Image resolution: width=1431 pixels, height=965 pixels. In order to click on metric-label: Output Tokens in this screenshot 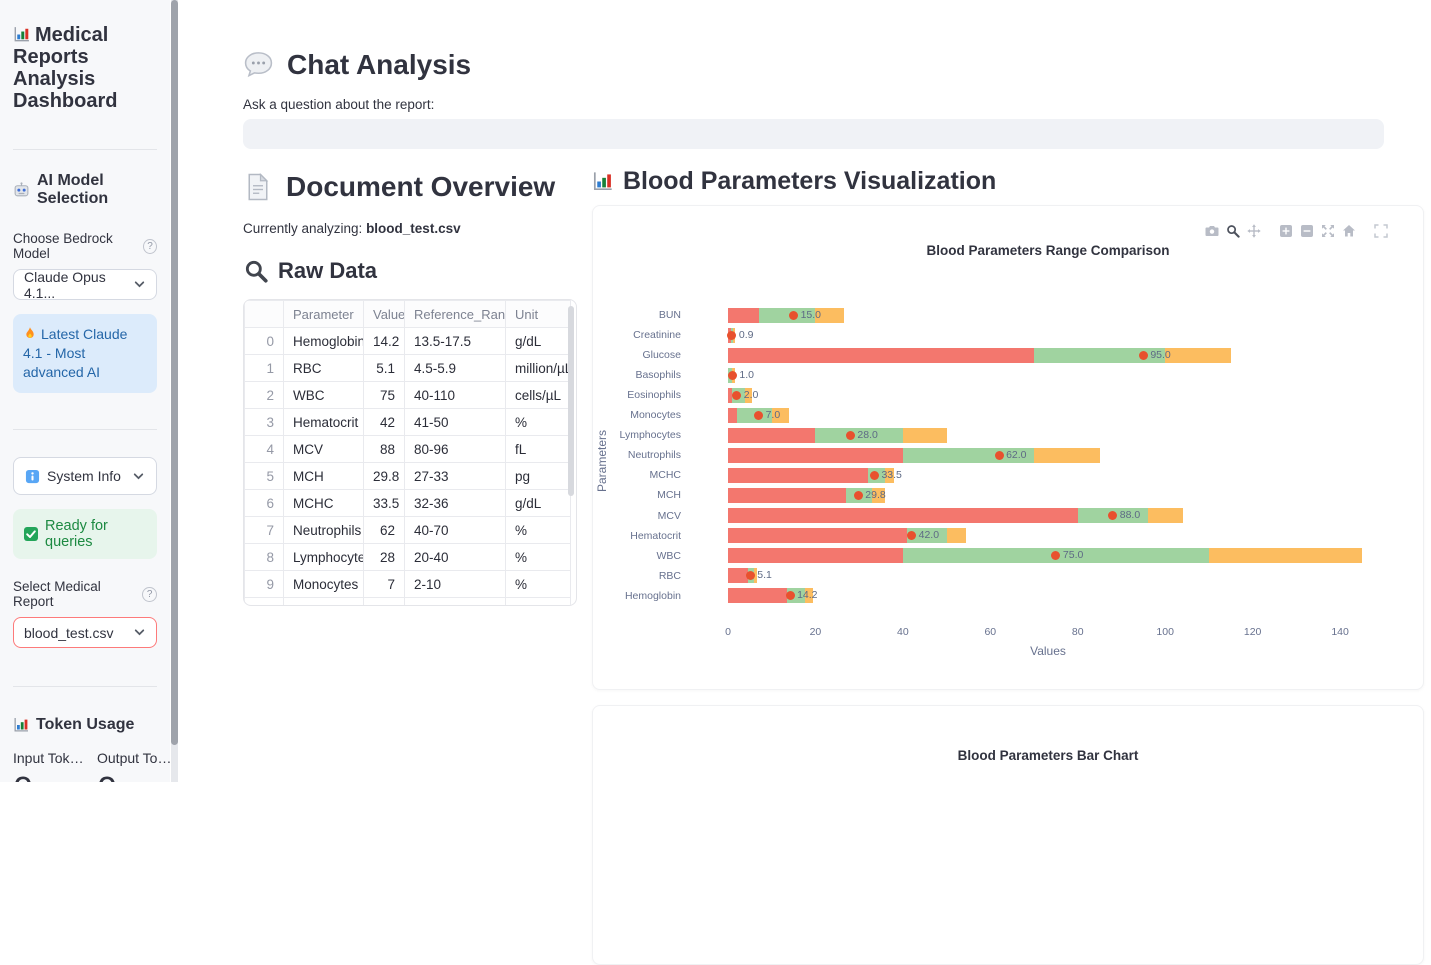, I will do `click(133, 758)`.